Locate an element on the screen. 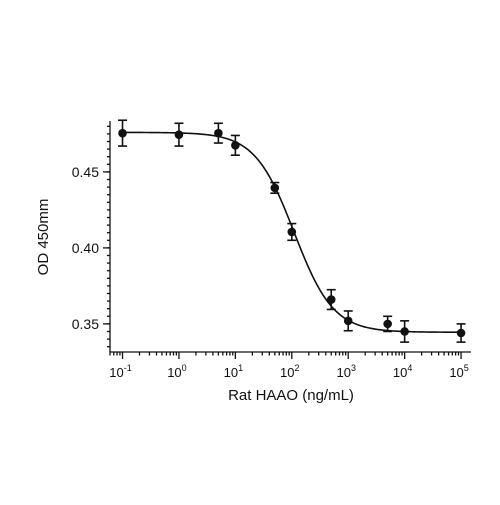  x-tick-label: 10⁵ is located at coordinates (458, 371).